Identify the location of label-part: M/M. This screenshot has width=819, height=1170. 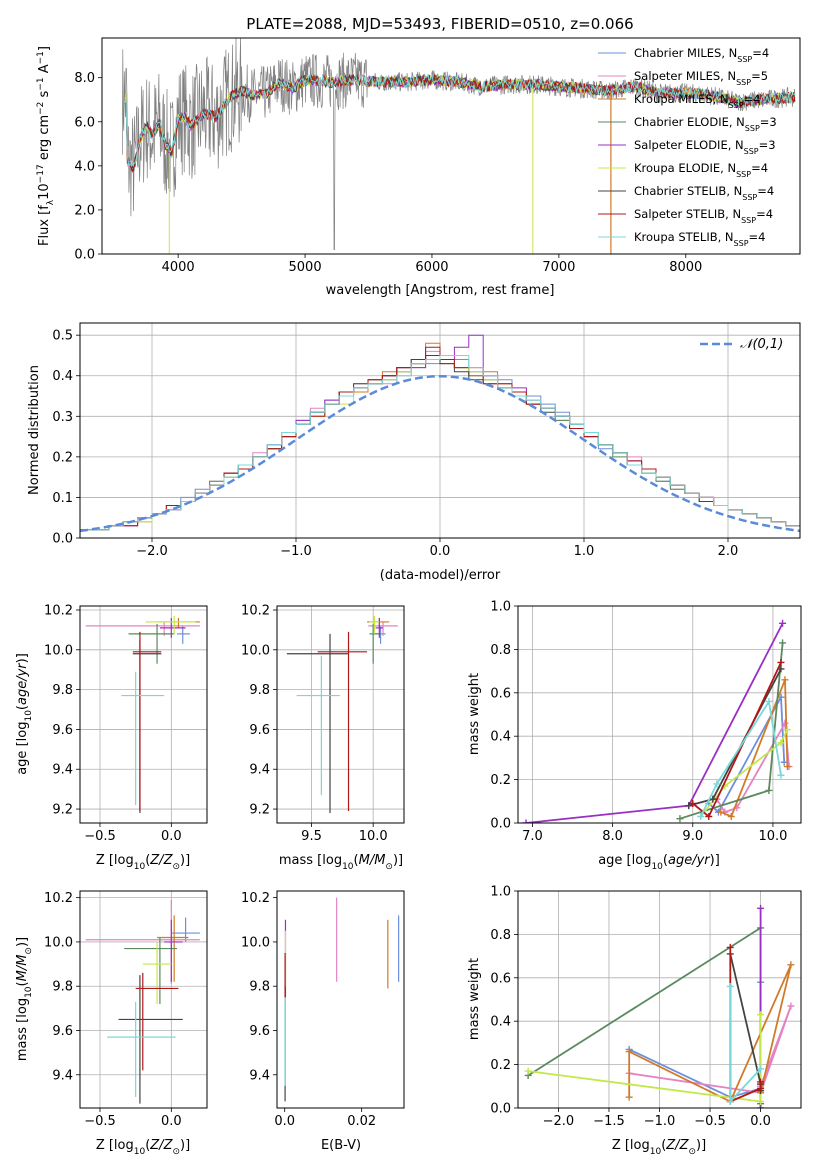
(22, 968).